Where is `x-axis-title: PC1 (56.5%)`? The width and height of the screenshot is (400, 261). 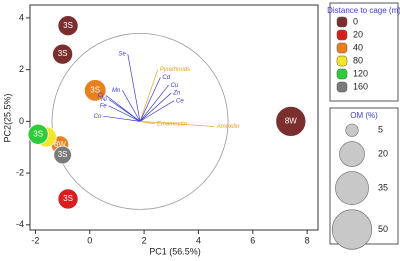 x-axis-title: PC1 (56.5%) is located at coordinates (175, 251).